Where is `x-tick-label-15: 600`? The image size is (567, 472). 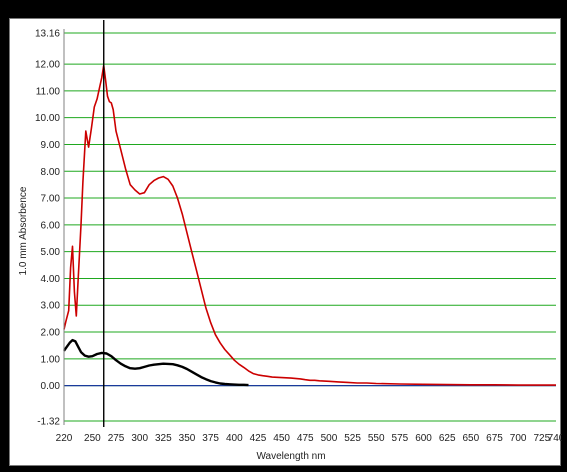
x-tick-label-15: 600 is located at coordinates (423, 438).